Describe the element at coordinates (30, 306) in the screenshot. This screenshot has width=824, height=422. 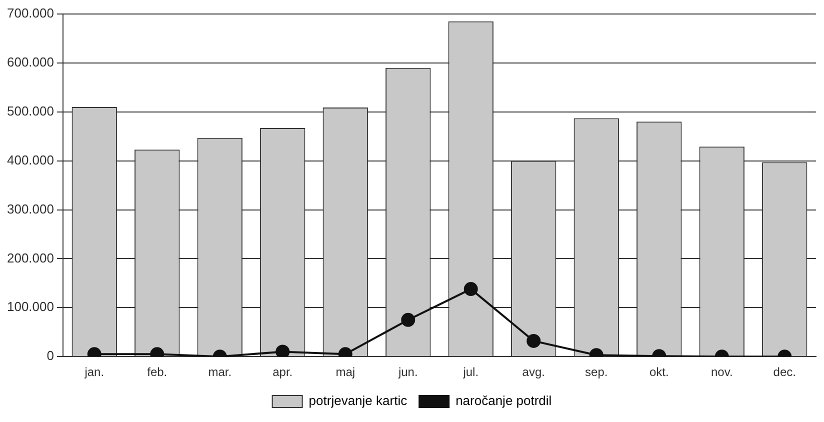
I see `y-tick-label: 100.000` at that location.